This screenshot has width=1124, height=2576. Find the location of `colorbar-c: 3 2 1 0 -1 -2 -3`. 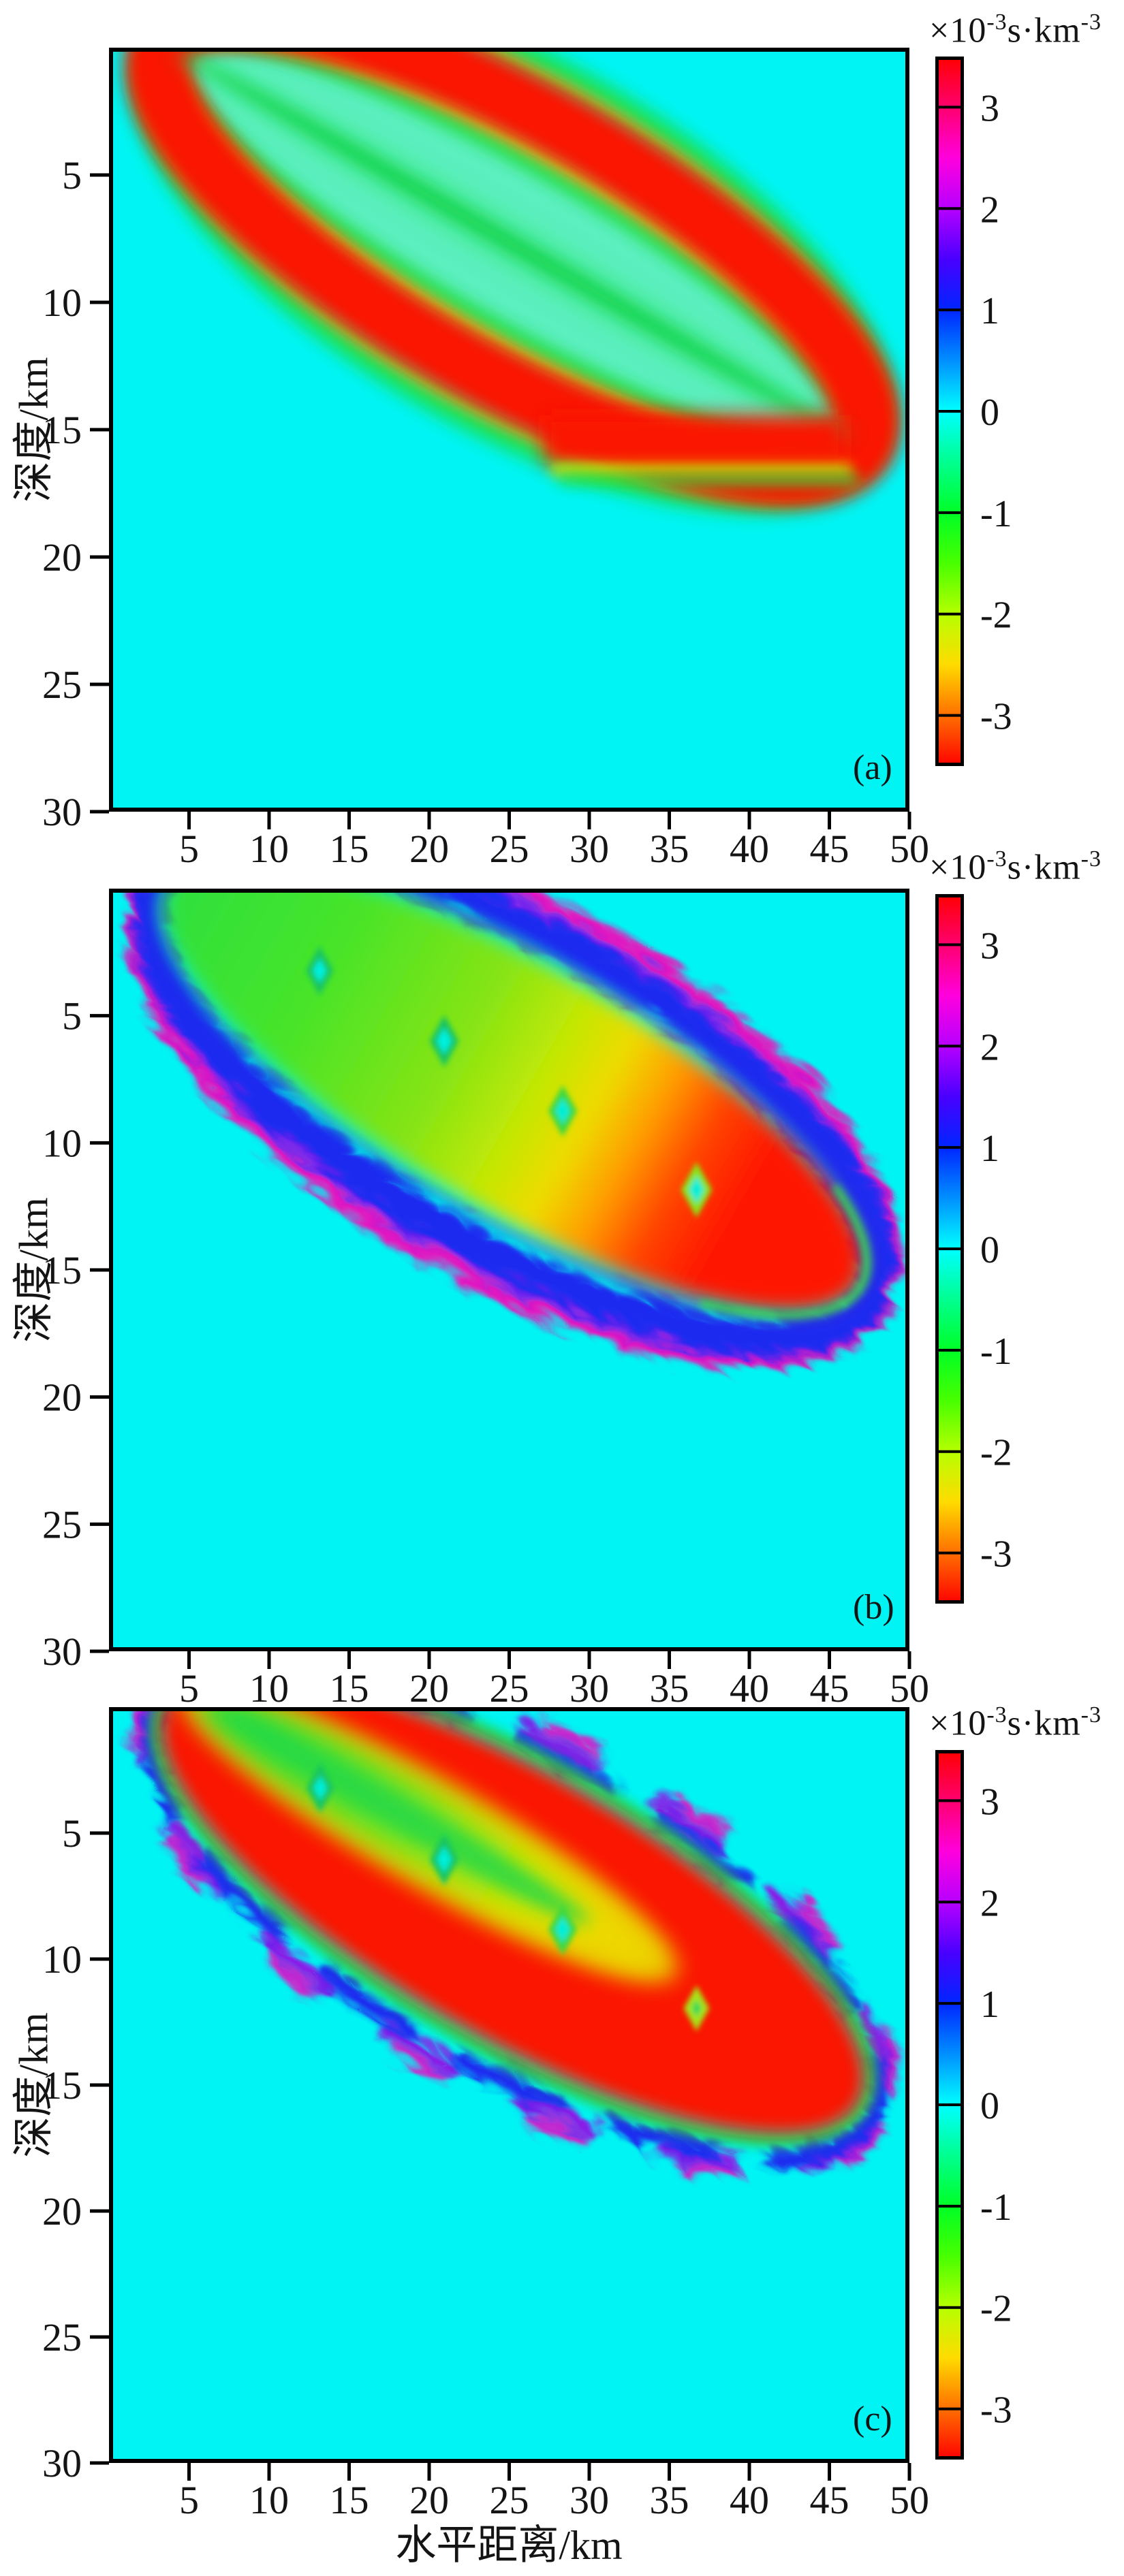

colorbar-c: 3 2 1 0 -1 -2 -3 is located at coordinates (973, 2105).